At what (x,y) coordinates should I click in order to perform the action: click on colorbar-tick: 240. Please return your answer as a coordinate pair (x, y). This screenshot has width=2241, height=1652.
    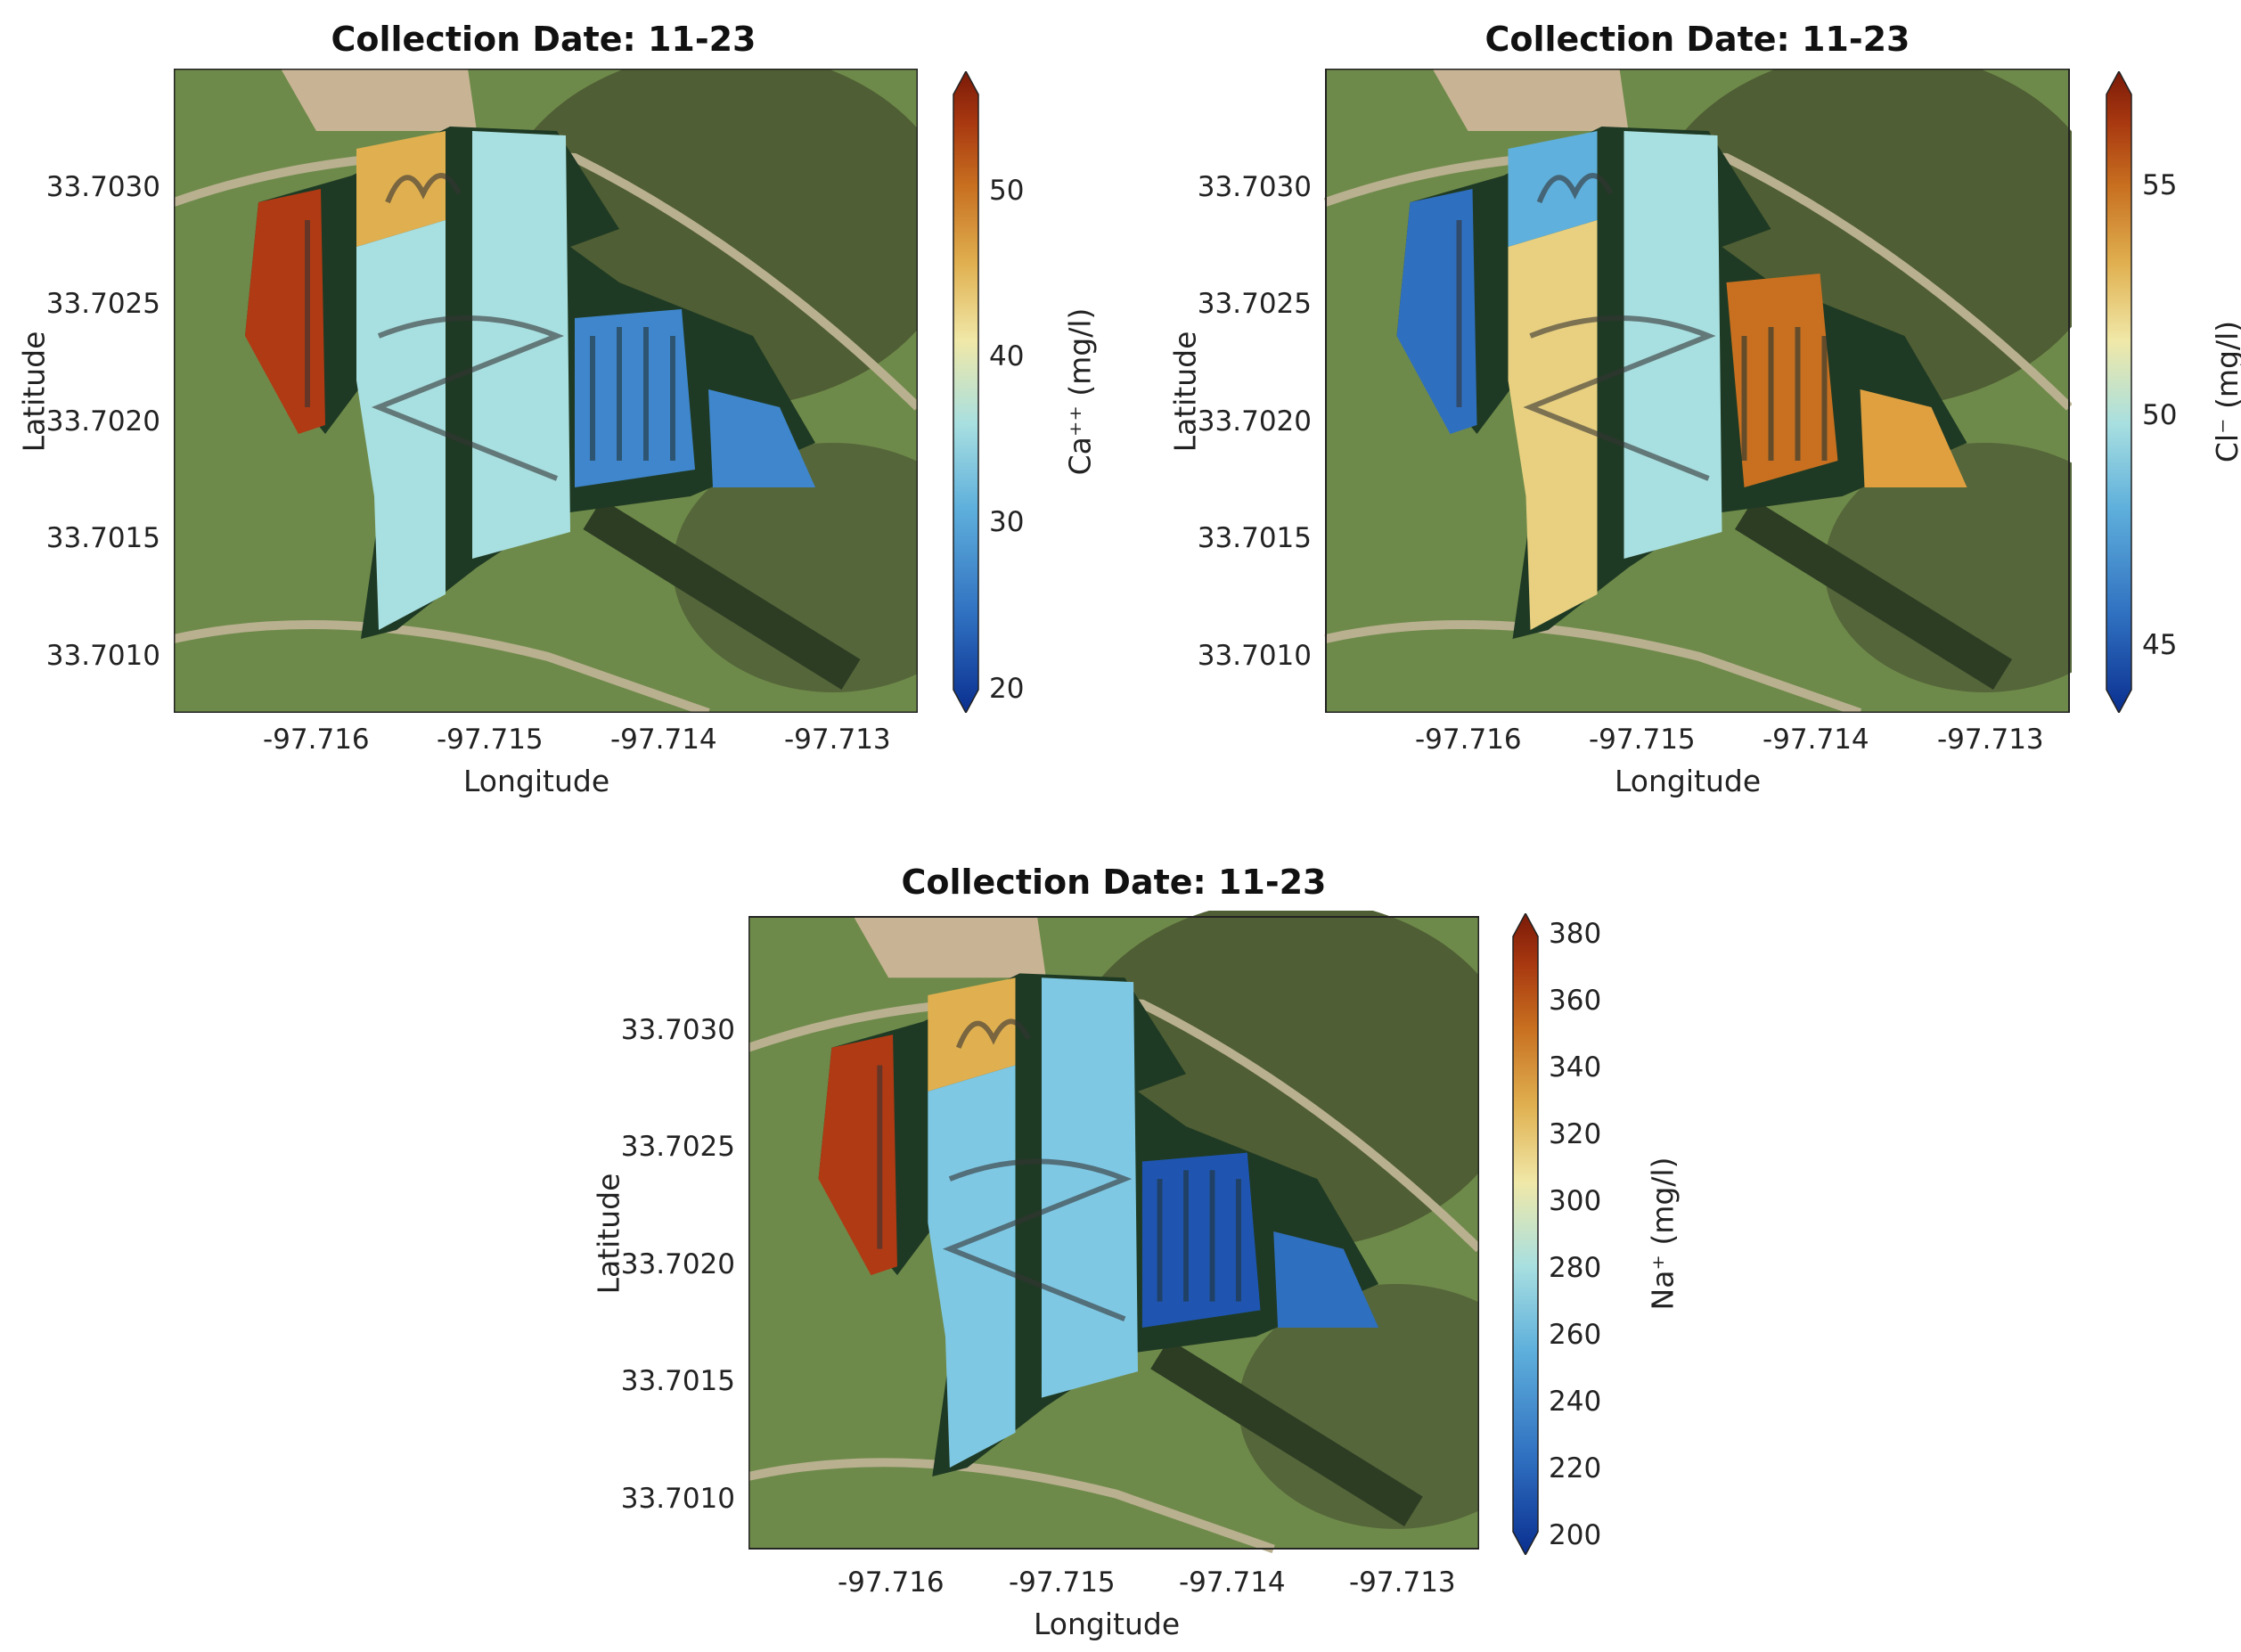
    Looking at the image, I should click on (1575, 1402).